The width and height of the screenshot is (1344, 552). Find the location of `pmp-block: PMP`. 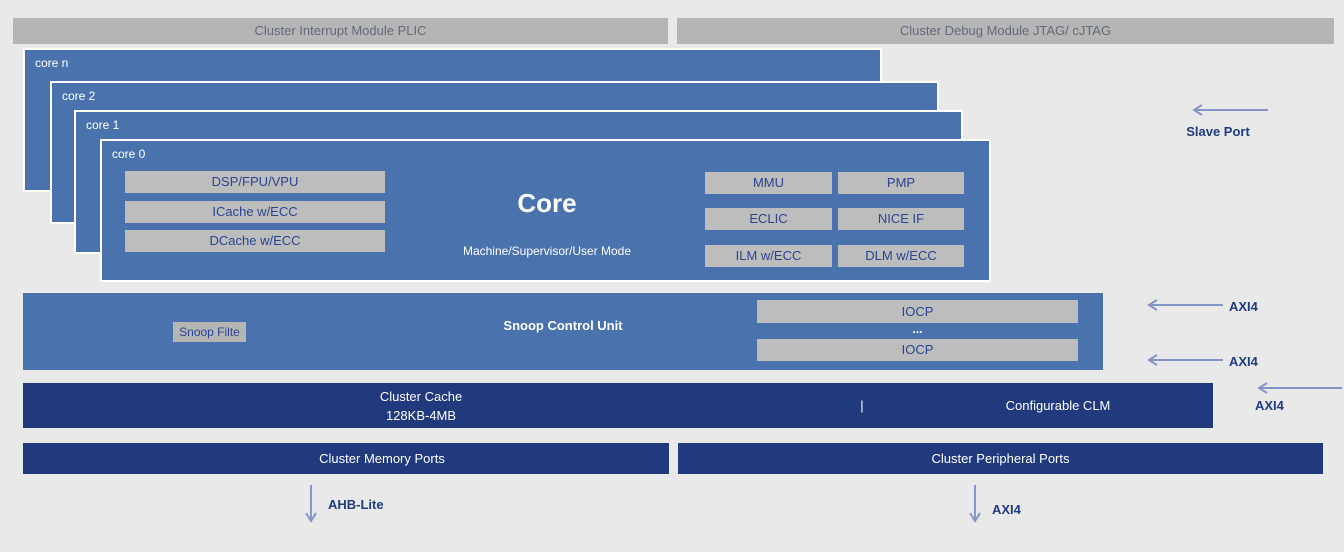

pmp-block: PMP is located at coordinates (901, 183).